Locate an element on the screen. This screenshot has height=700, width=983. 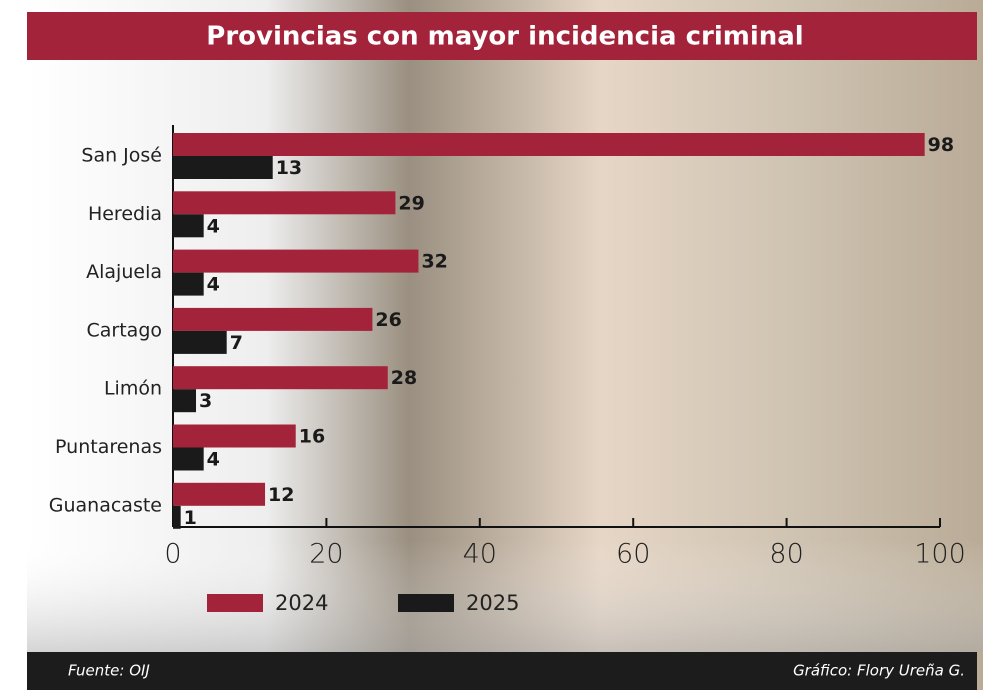
y-tick-label: Limón is located at coordinates (133, 389).